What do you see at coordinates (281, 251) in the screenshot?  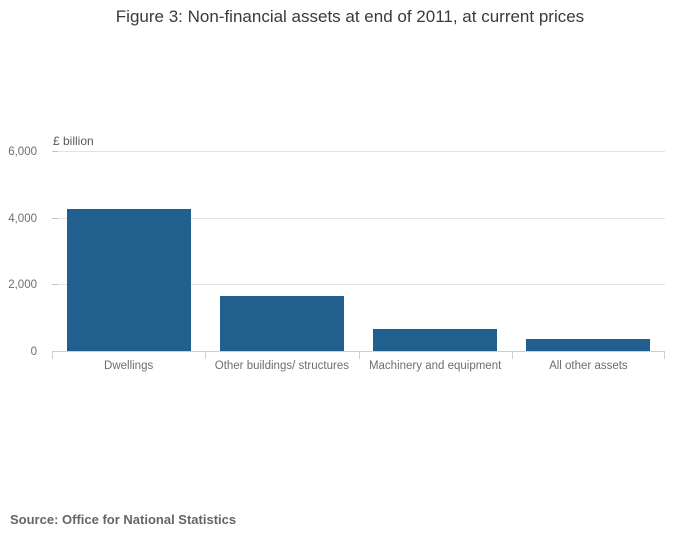 I see `bar-slot-other-buildings-structures` at bounding box center [281, 251].